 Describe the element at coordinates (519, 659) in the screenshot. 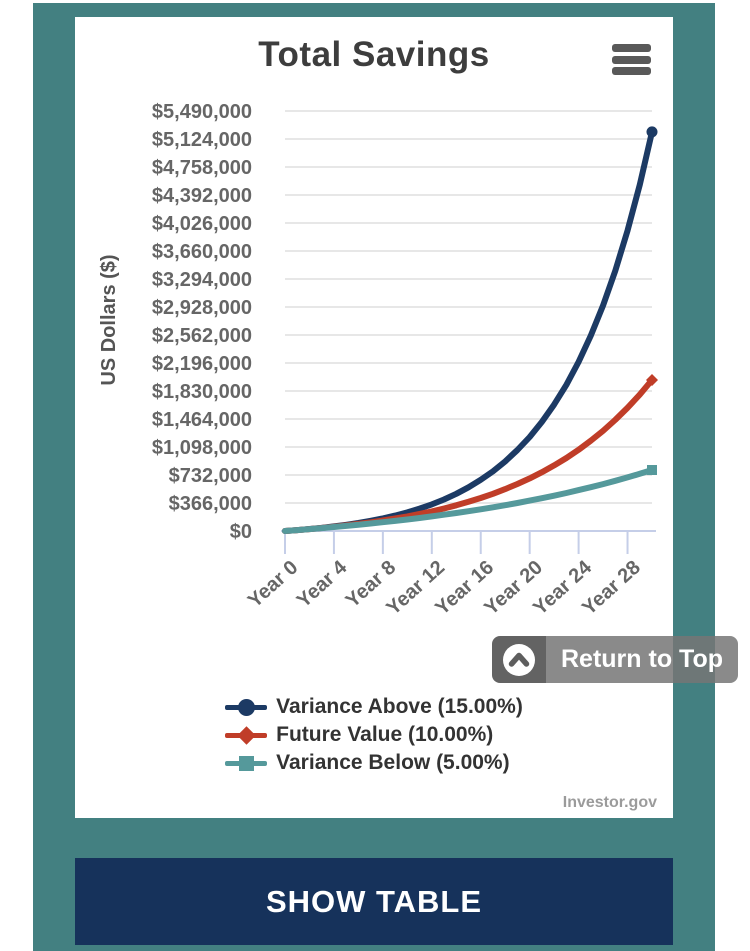

I see `chevron-up-circle-icon` at that location.